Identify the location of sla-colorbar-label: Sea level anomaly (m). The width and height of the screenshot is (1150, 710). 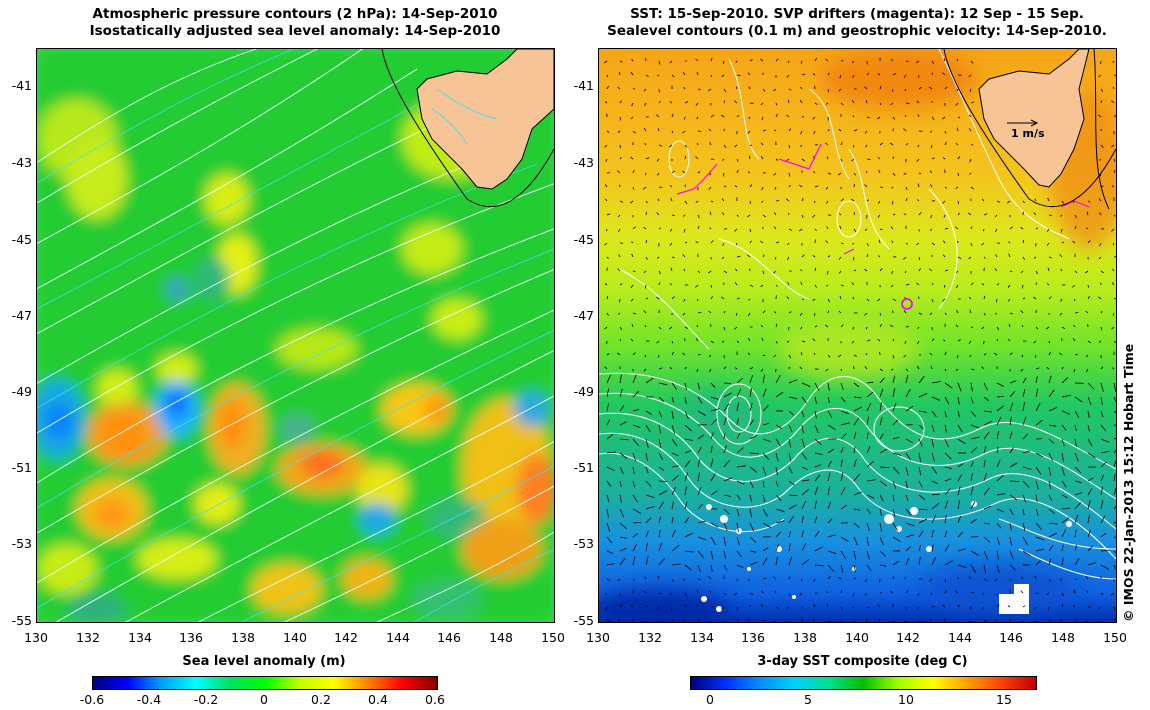
(264, 661).